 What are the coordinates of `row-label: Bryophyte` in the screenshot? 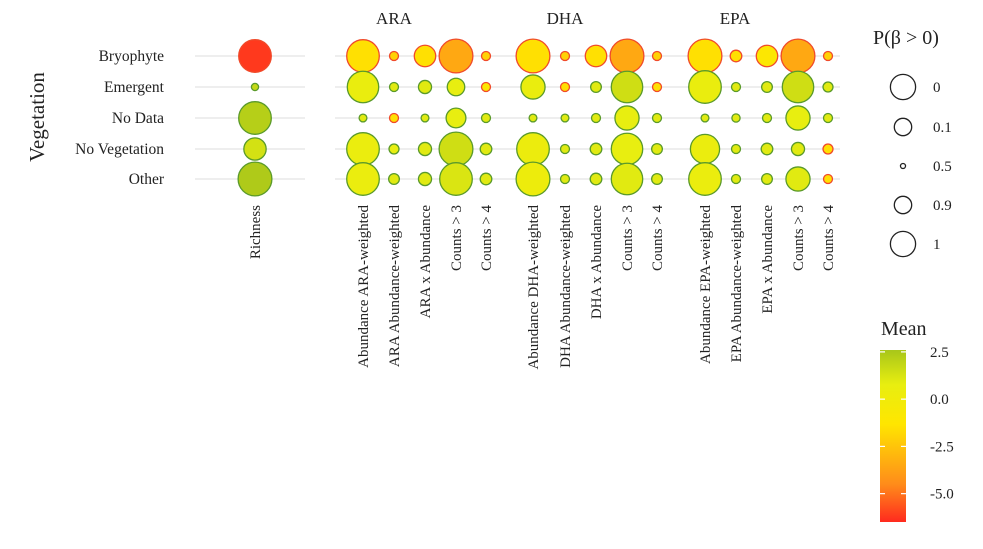 It's located at (132, 56).